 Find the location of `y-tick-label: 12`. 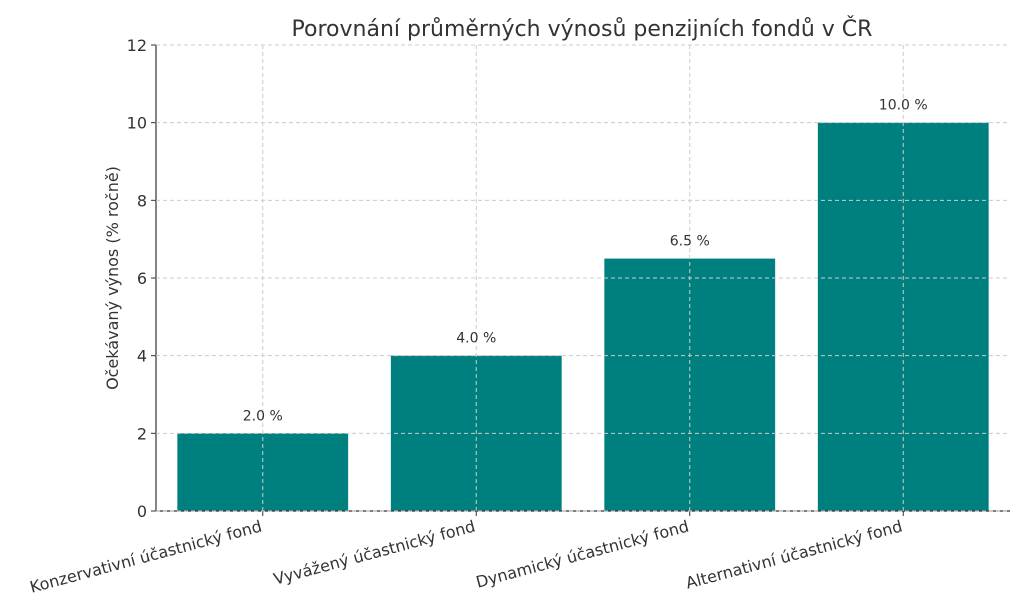

y-tick-label: 12 is located at coordinates (137, 45).